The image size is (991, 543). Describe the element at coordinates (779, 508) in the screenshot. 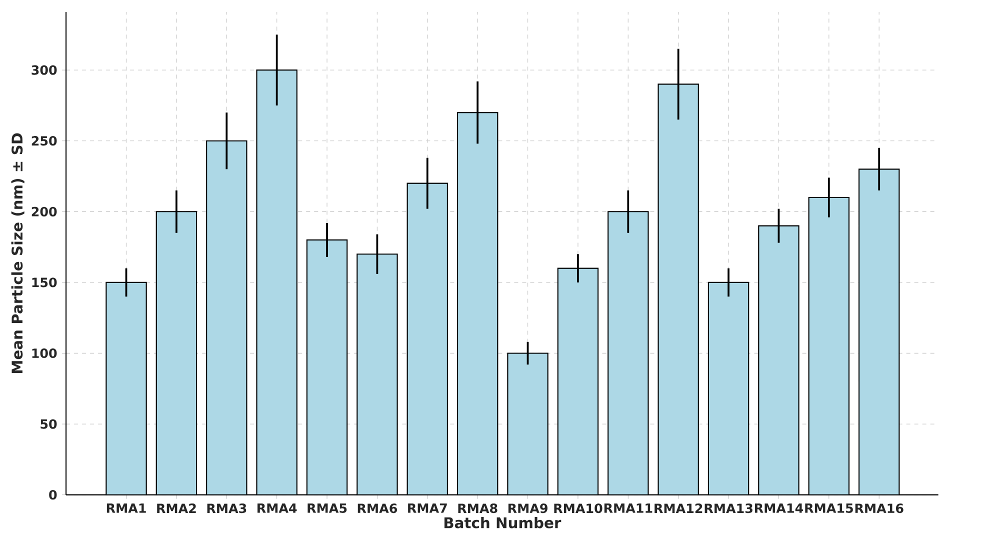

I see `x-tick-label: RMA14` at that location.